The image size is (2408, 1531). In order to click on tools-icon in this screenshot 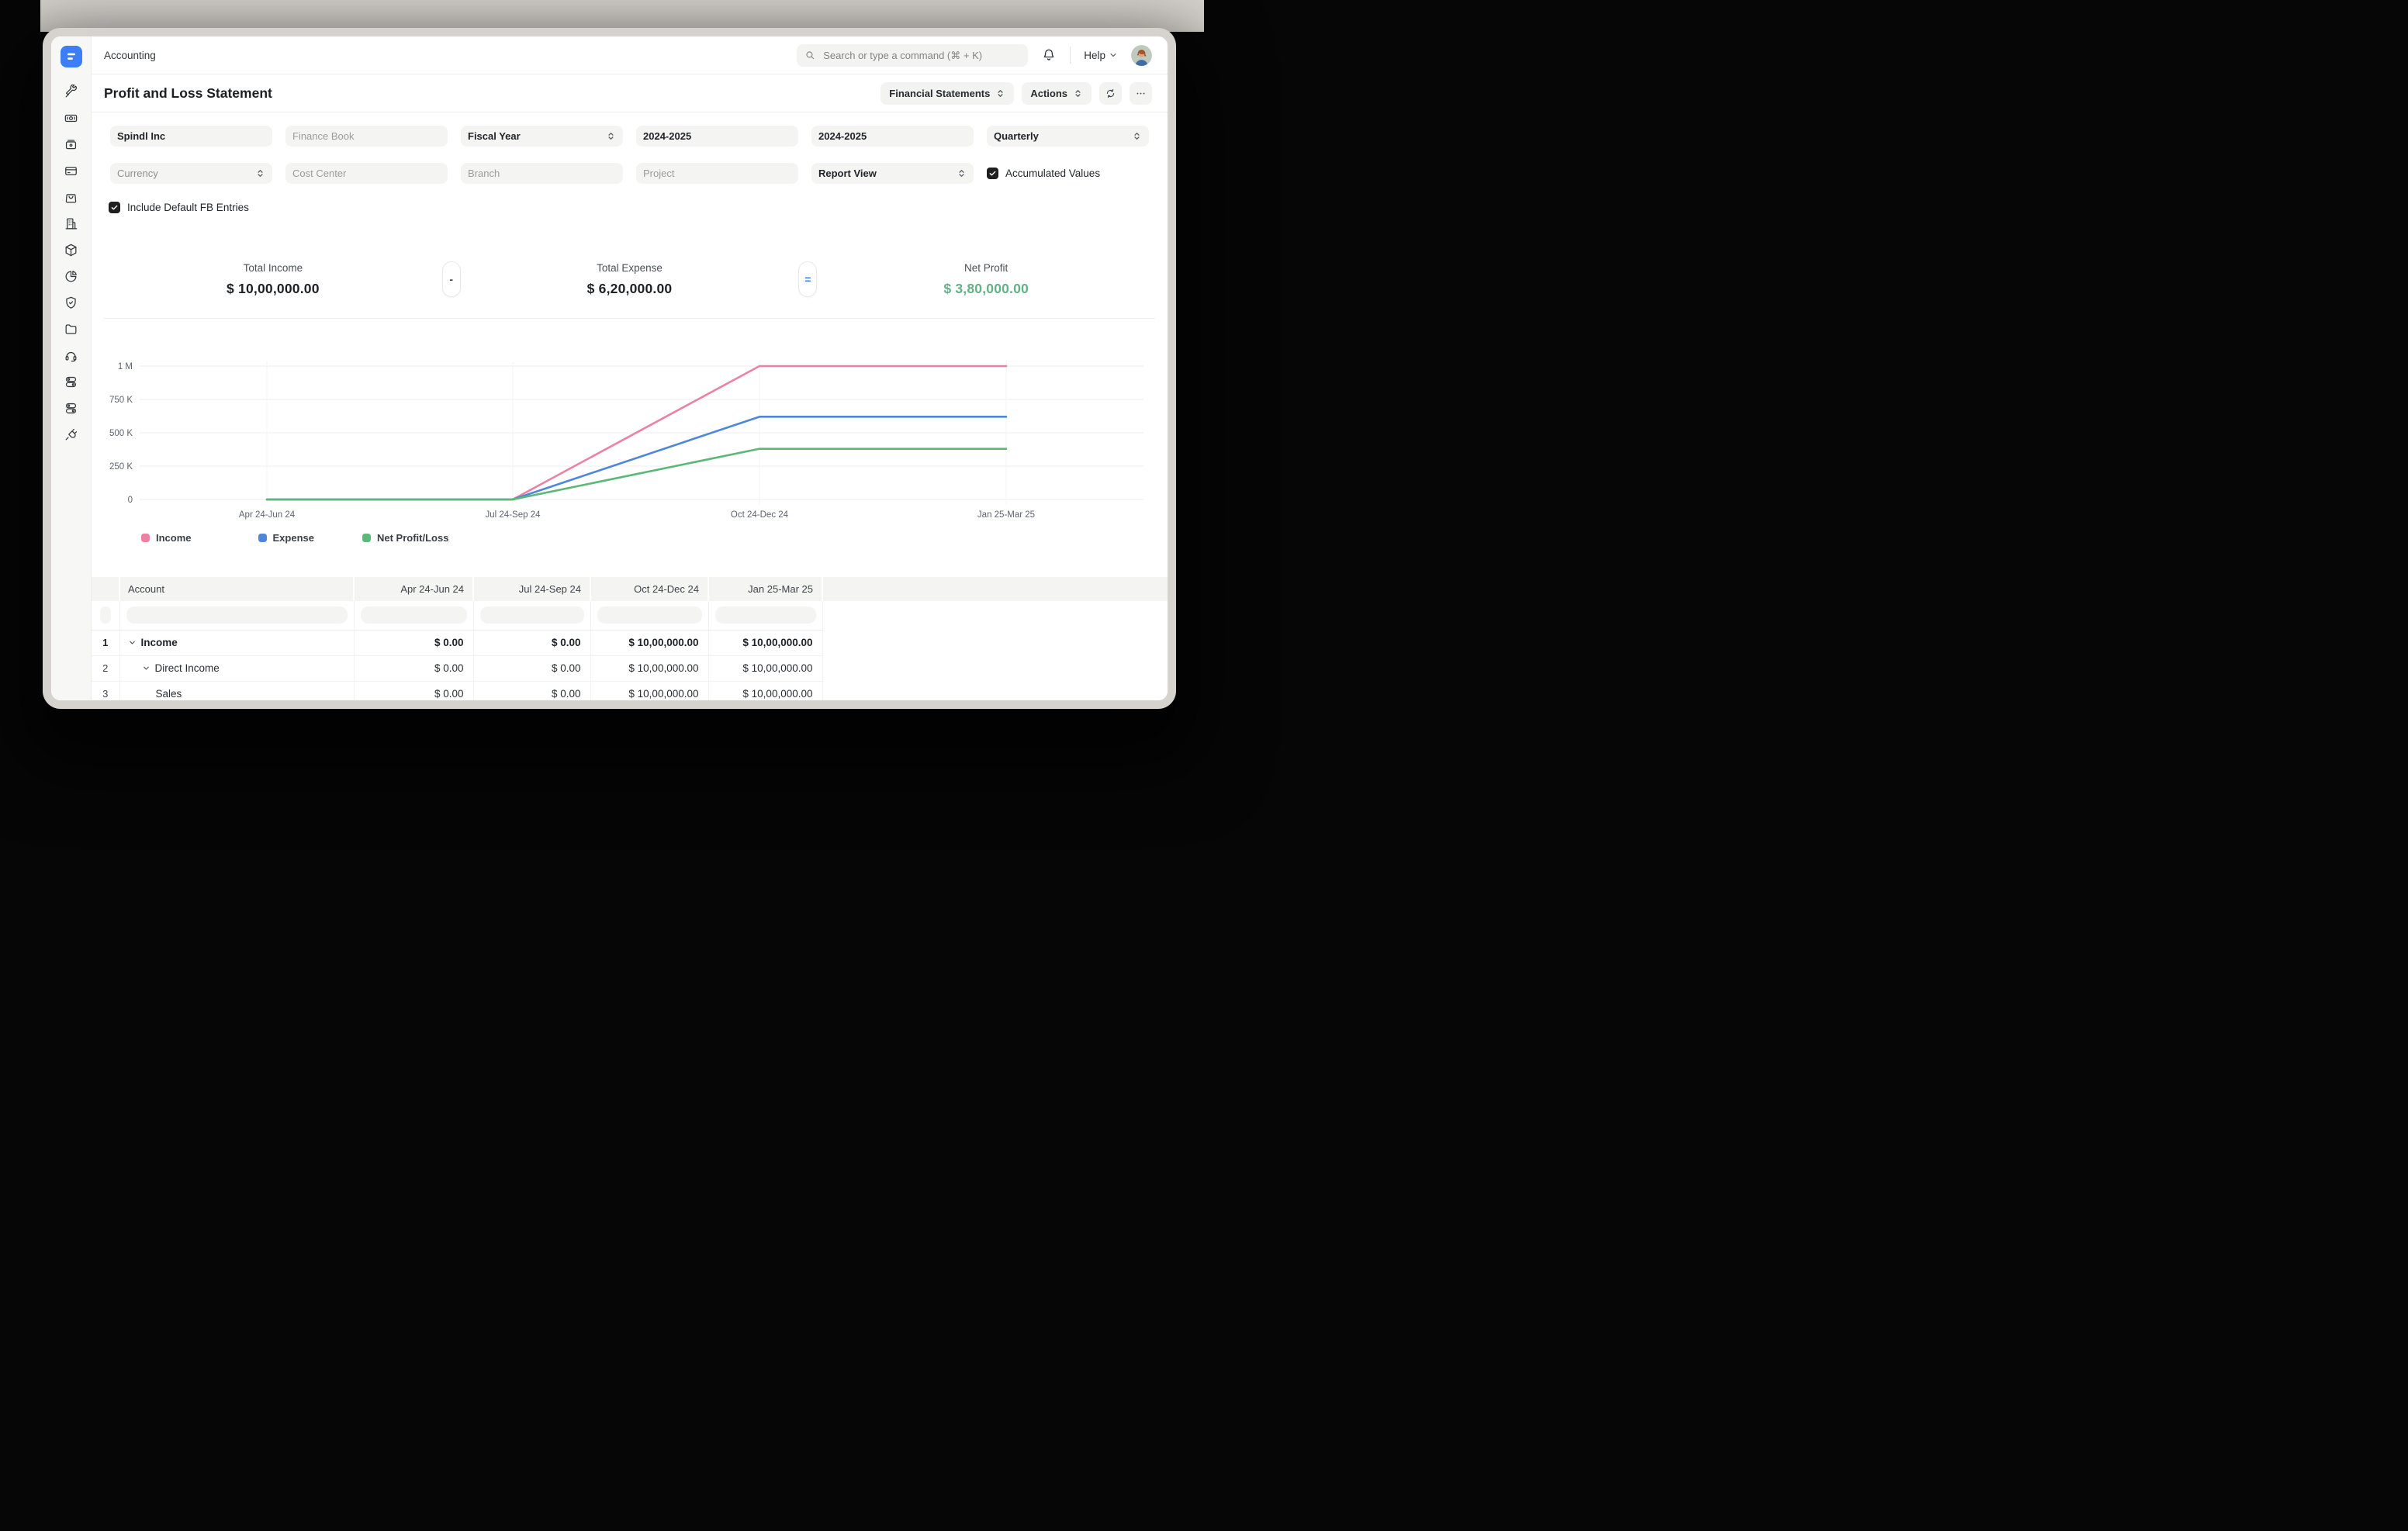, I will do `click(71, 91)`.